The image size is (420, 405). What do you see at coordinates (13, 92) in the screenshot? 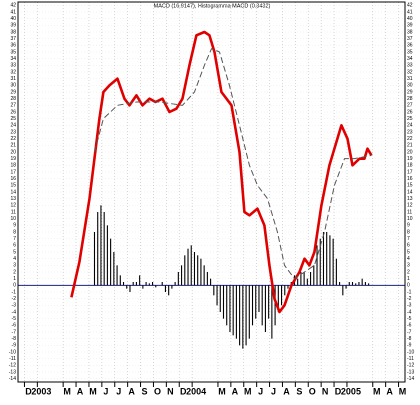
I see `y-tick-label: 29` at bounding box center [13, 92].